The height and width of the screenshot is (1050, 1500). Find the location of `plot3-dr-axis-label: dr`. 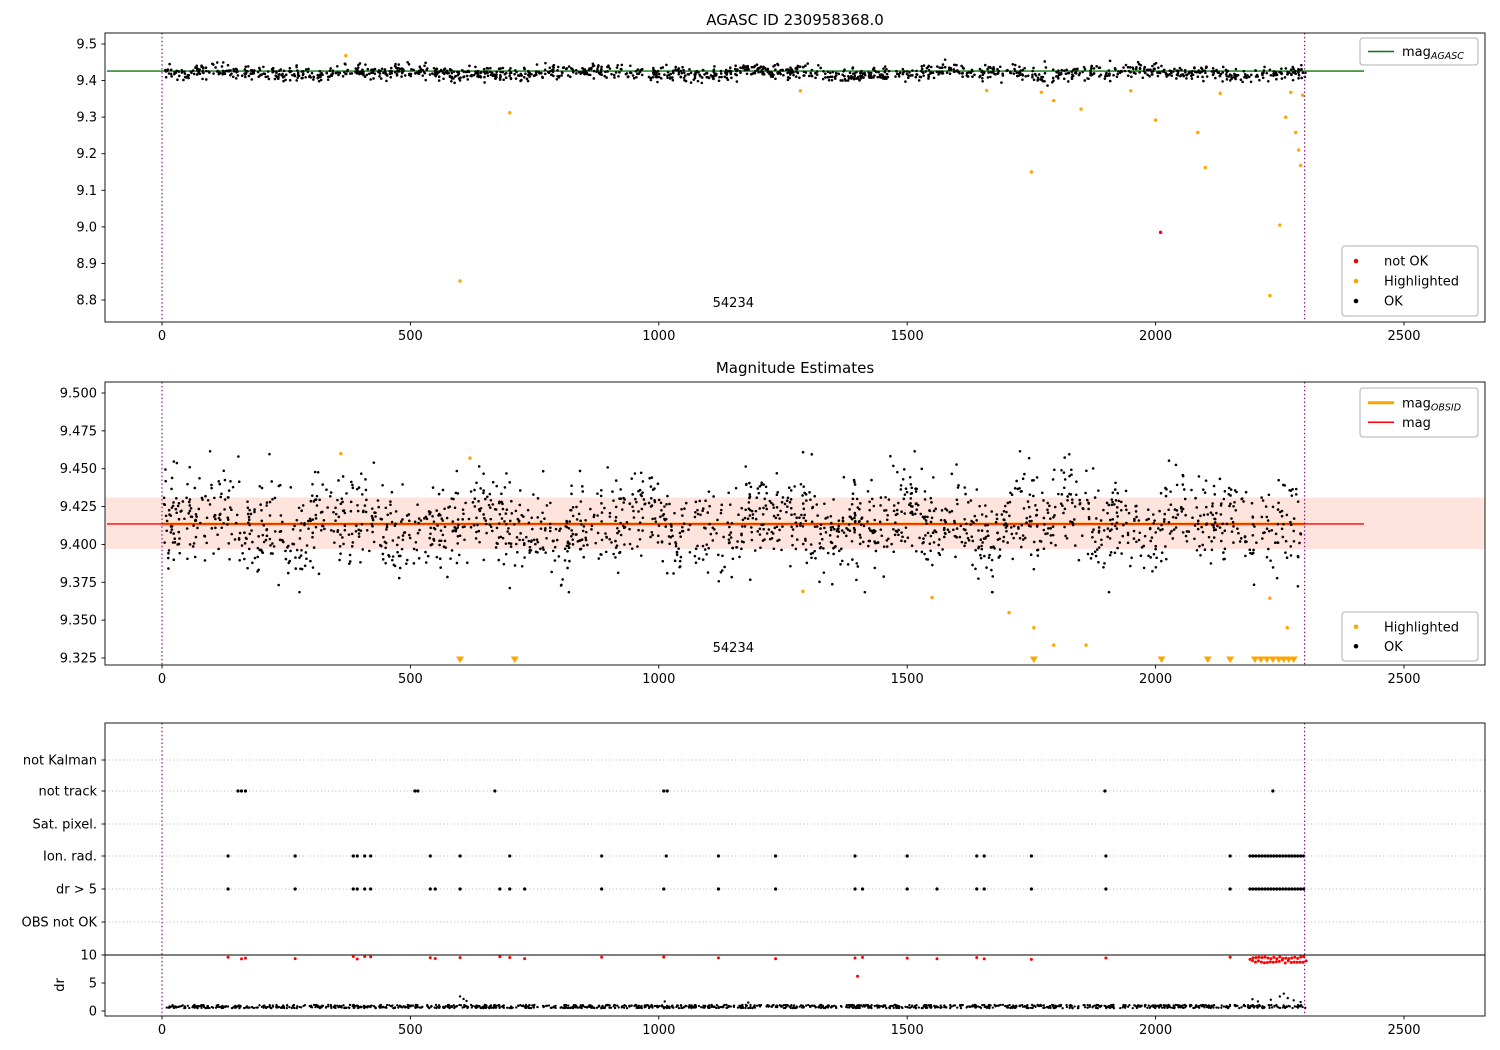

plot3-dr-axis-label: dr is located at coordinates (60, 985).